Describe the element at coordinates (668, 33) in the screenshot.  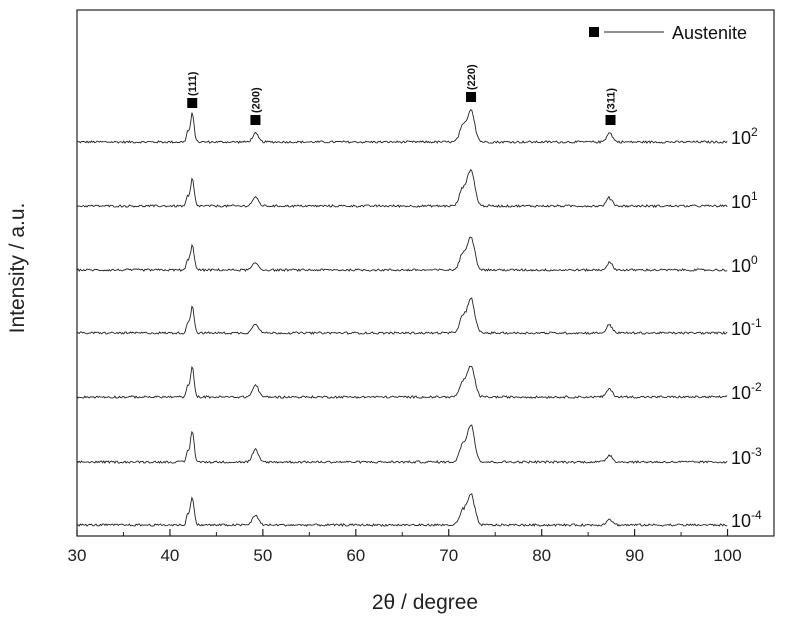
I see `legend: Austenite` at that location.